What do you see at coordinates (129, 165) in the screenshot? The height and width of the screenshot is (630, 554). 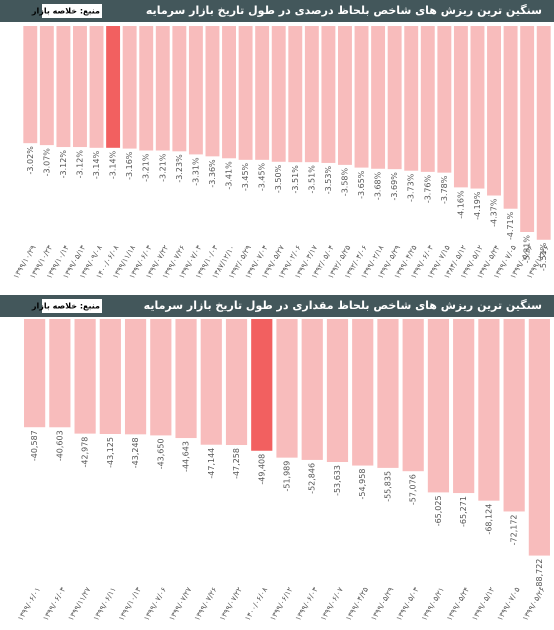 I see `value-label: -3.16%` at bounding box center [129, 165].